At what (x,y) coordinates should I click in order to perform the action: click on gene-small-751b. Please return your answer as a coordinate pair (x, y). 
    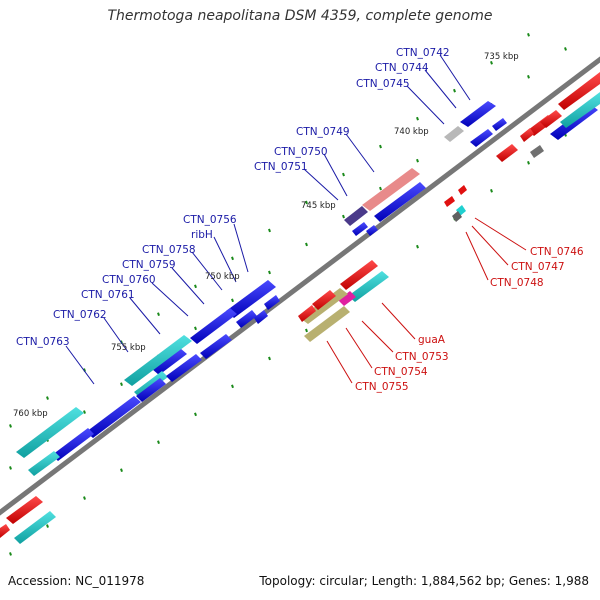
    Looking at the image, I should click on (360, 229).